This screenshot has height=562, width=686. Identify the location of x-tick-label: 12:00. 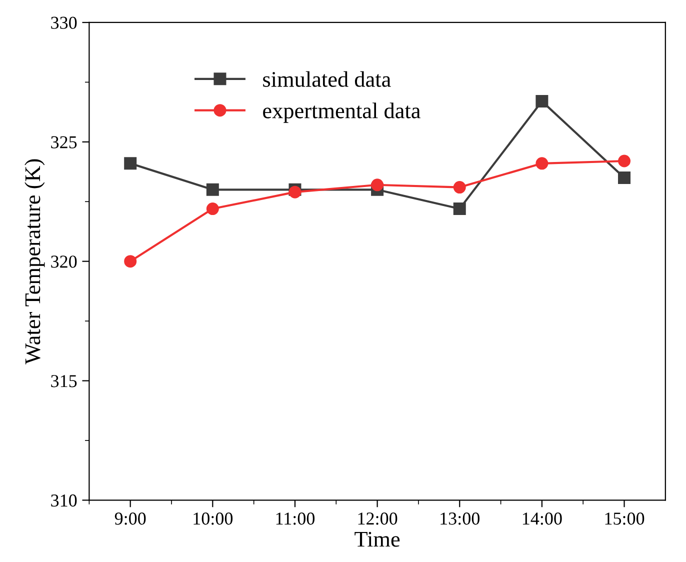
(378, 518).